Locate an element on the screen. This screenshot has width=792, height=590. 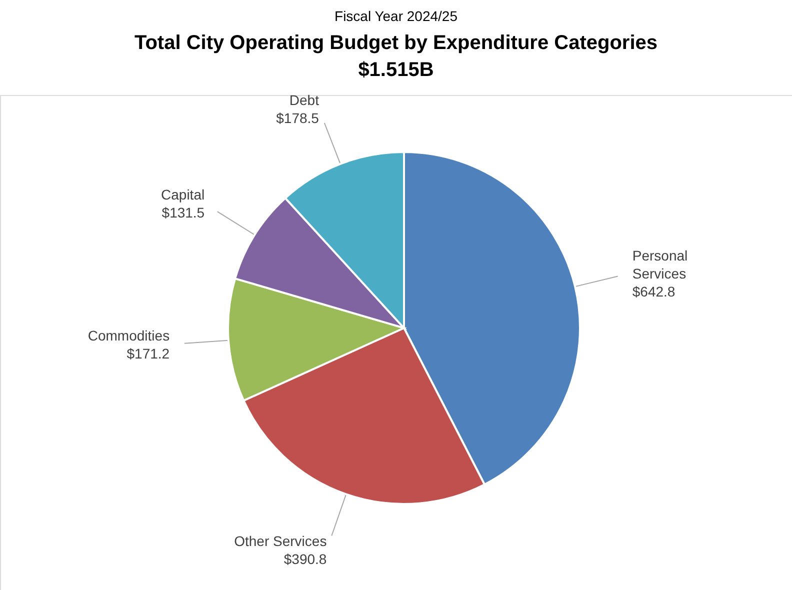
data-label: $171.2 is located at coordinates (148, 353).